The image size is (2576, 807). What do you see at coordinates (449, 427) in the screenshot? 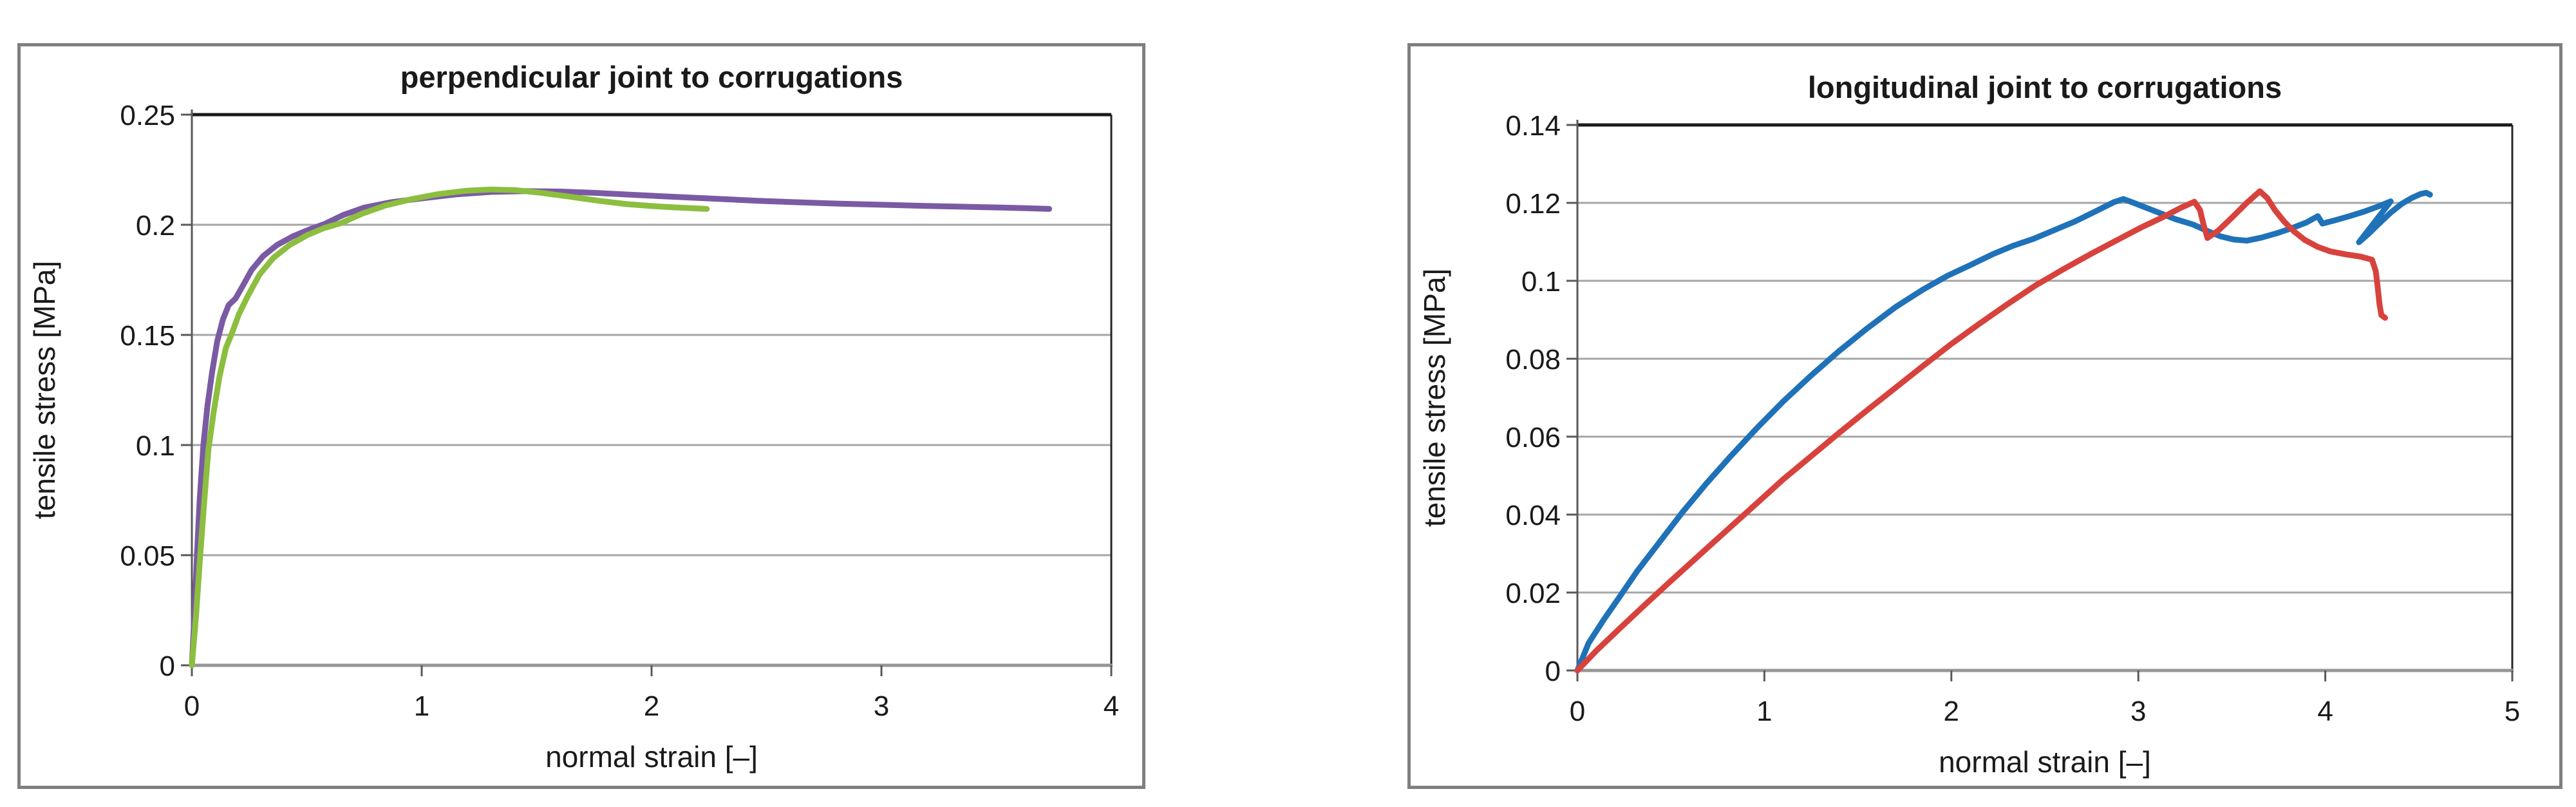
I see `series-line-green-specimen` at bounding box center [449, 427].